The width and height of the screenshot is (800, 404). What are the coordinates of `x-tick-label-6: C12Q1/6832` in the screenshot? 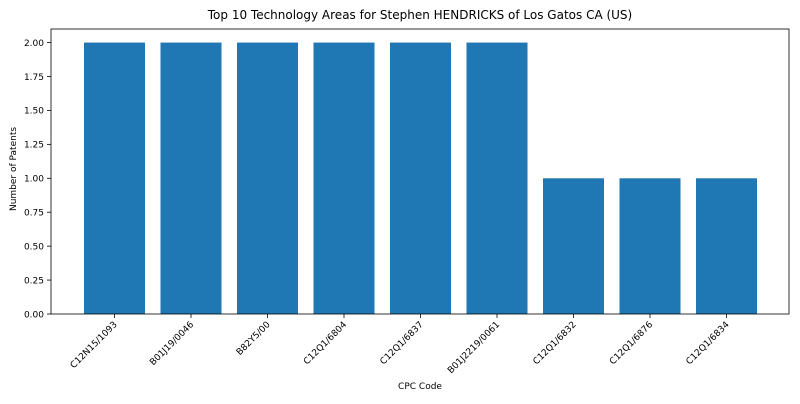 It's located at (555, 343).